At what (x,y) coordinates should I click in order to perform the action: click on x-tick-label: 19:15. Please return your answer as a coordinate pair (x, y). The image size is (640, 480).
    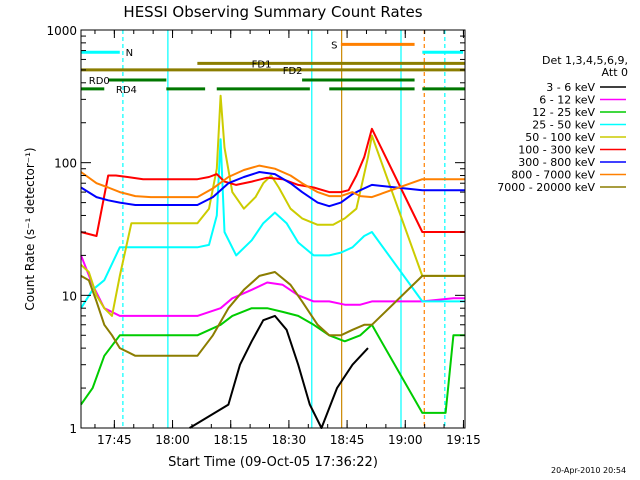
    Looking at the image, I should click on (463, 440).